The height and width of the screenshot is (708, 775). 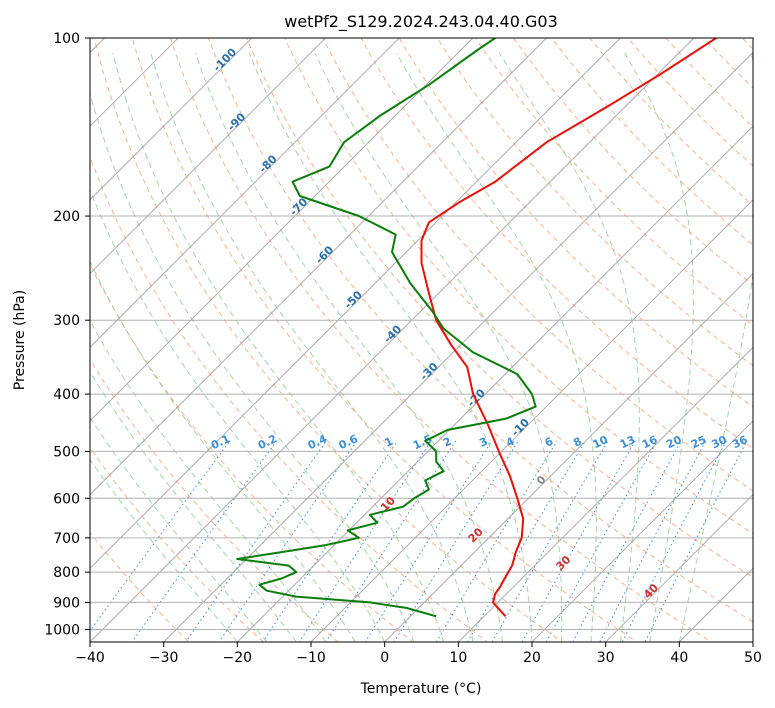 I want to click on x-tick-label: −20, so click(x=238, y=658).